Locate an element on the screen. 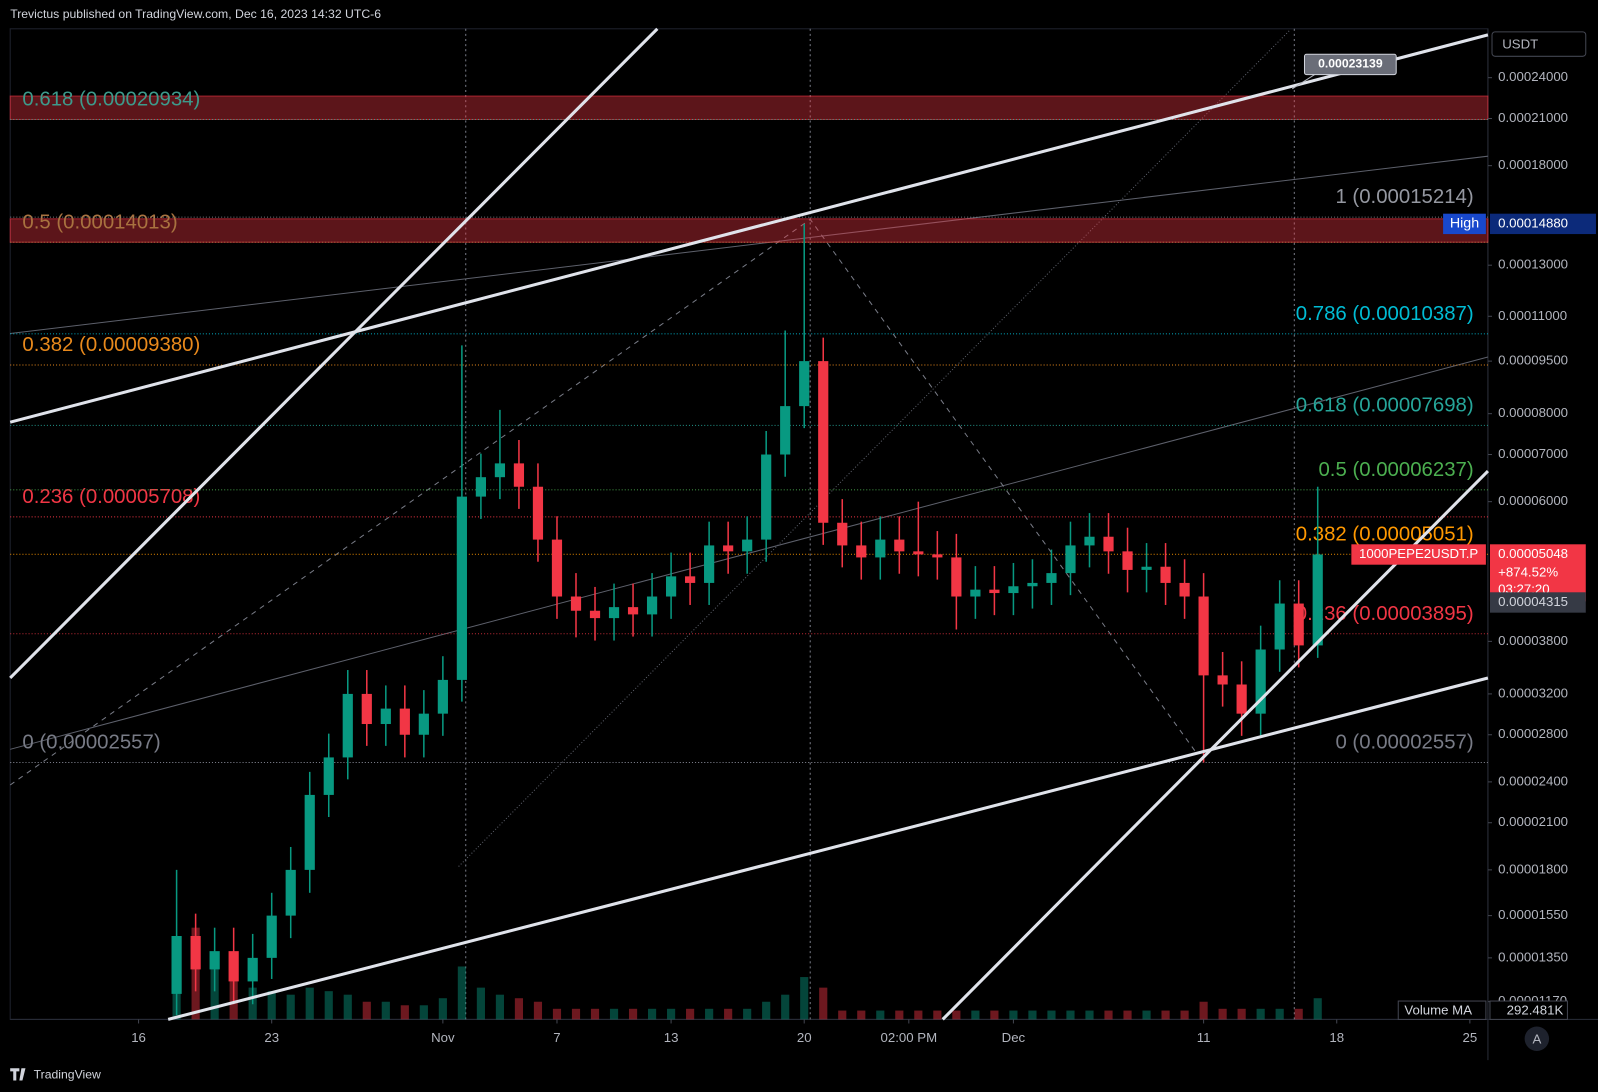  x-tick-label: Dec is located at coordinates (1014, 1037).